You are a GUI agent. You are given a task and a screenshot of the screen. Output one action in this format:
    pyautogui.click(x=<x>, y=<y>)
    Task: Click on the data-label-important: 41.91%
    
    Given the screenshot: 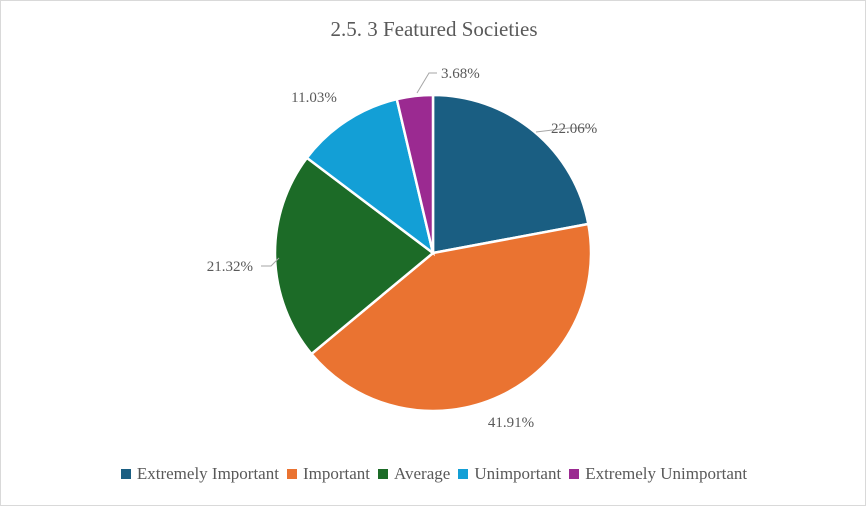 What is the action you would take?
    pyautogui.click(x=511, y=423)
    